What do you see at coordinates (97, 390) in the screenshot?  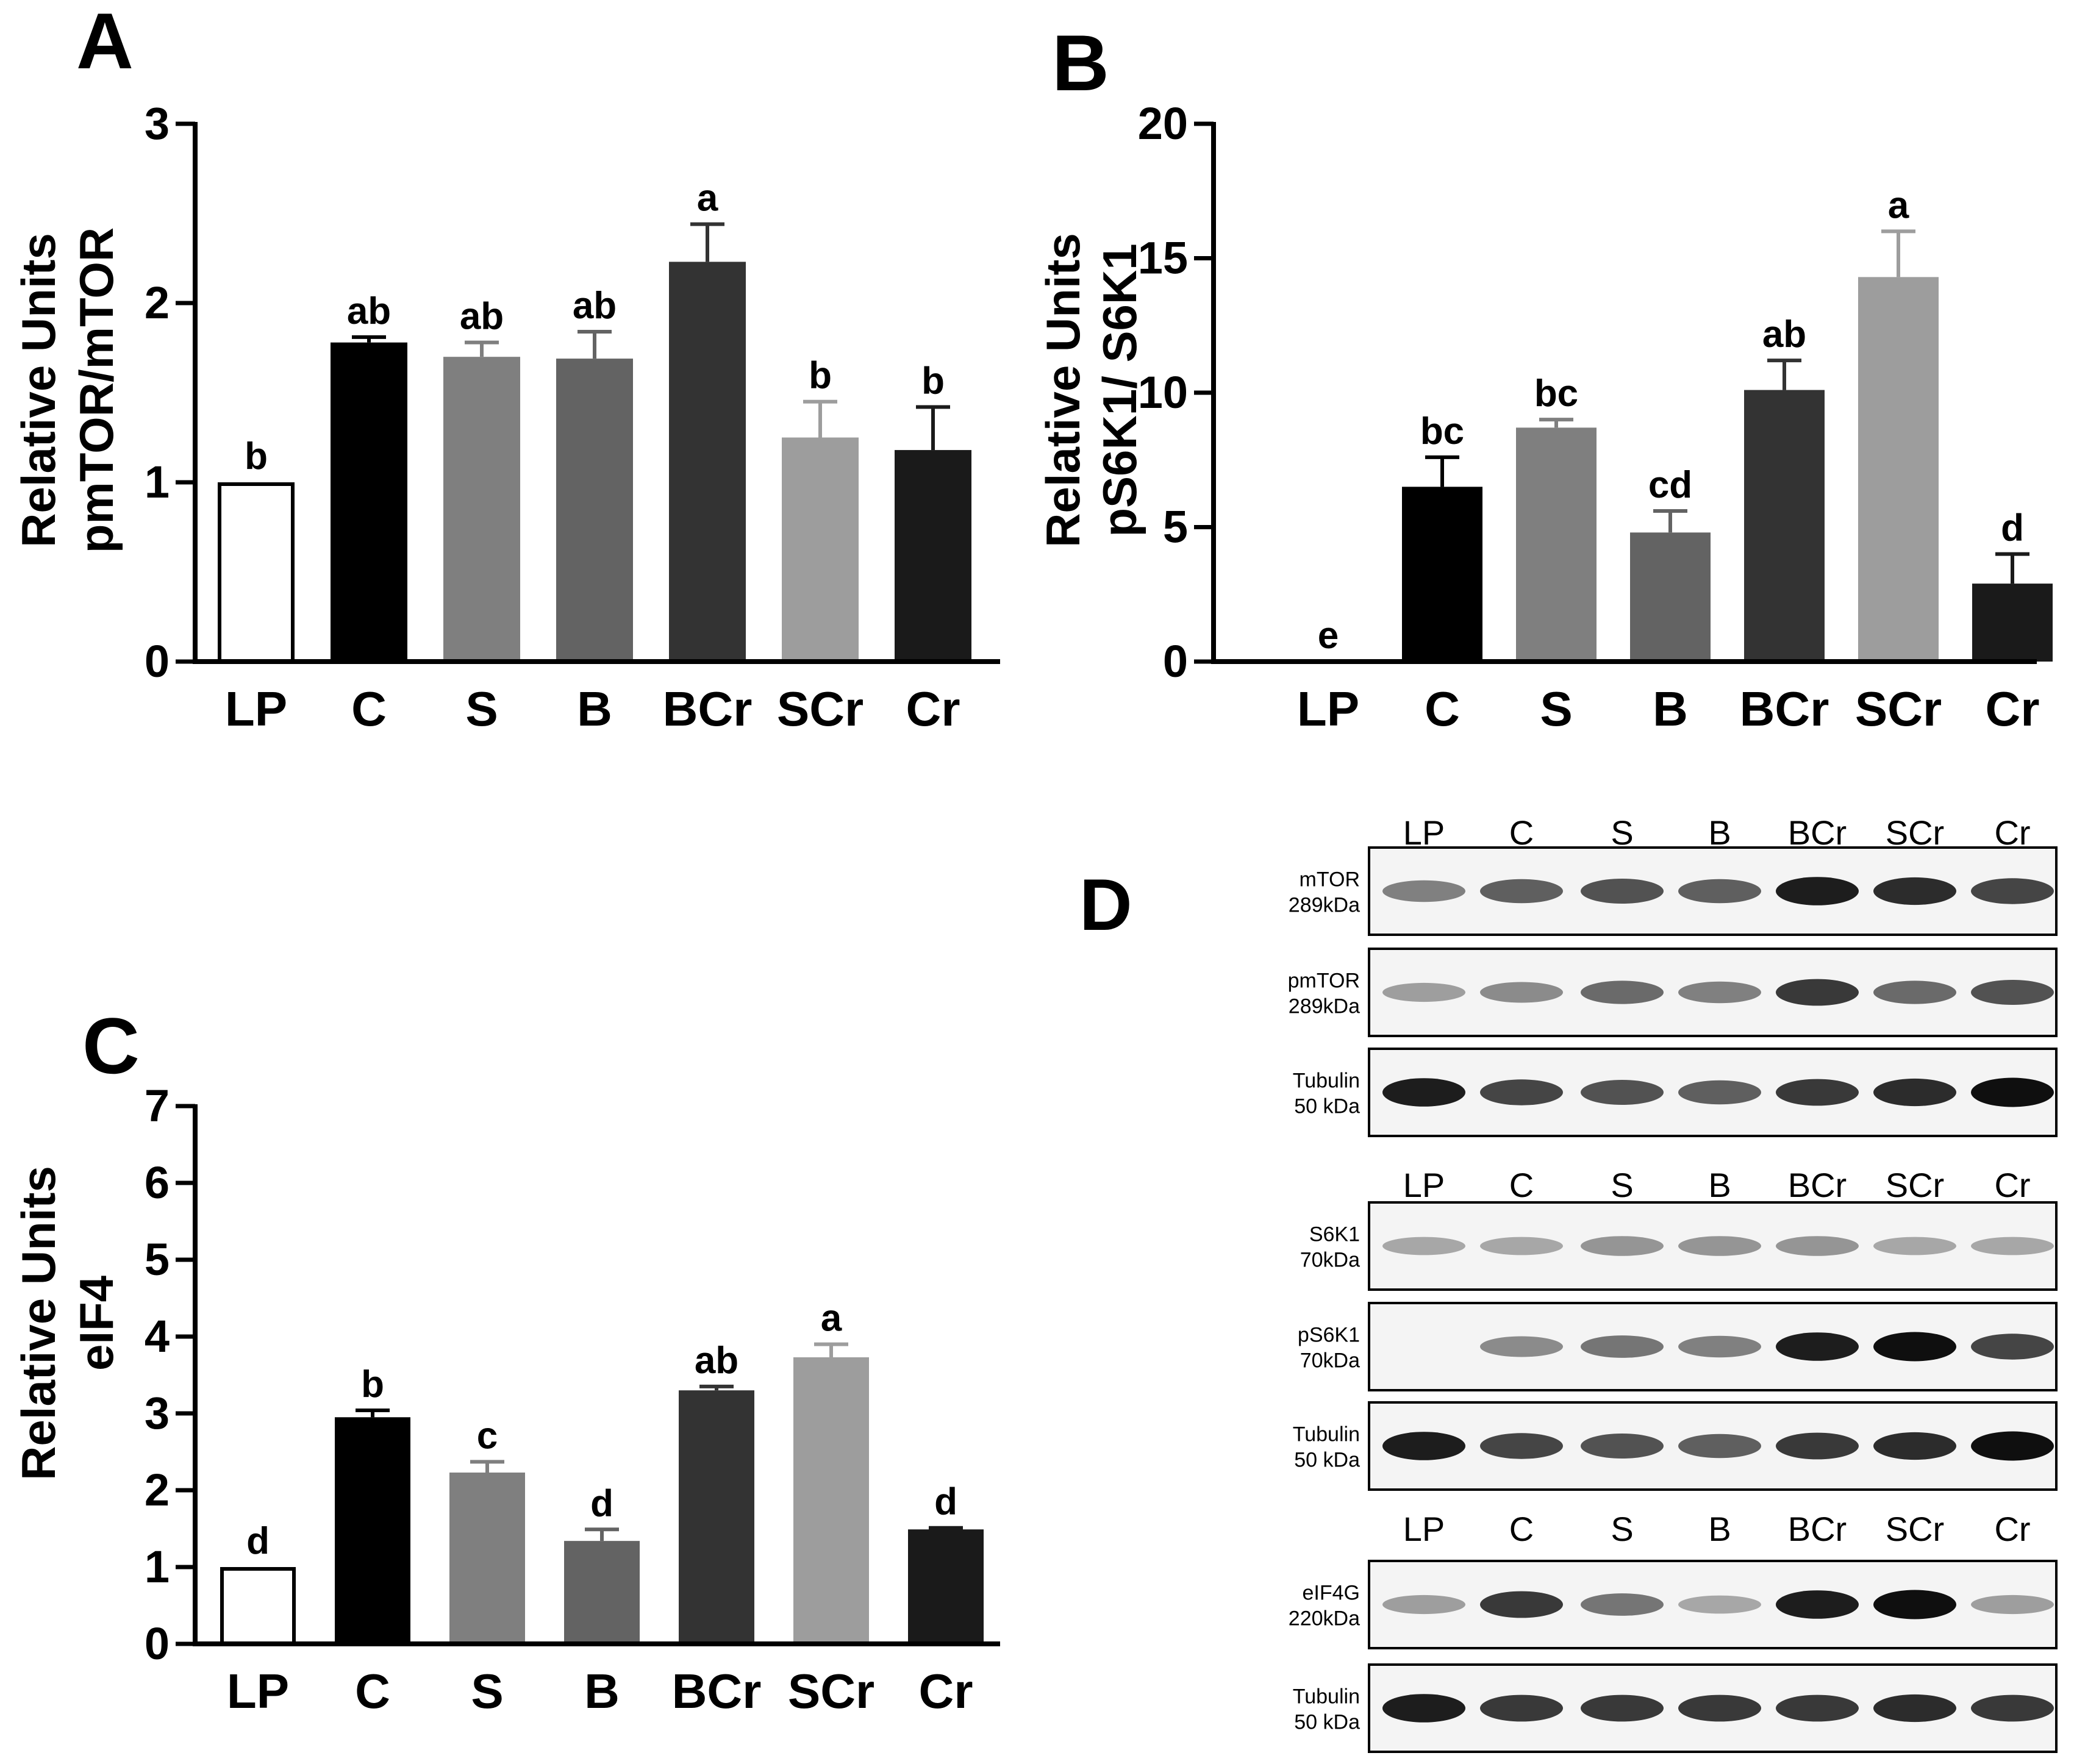 I see `chart-a-ylabel-line2: pmTOR/mTOR` at bounding box center [97, 390].